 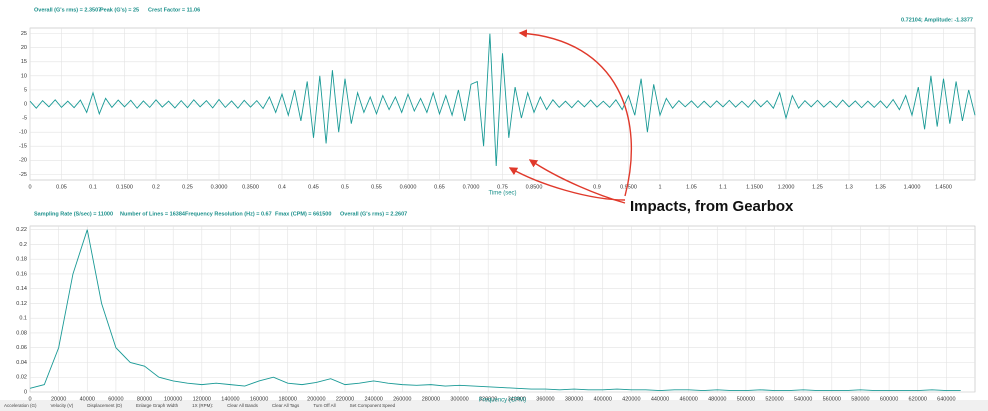 I want to click on x-tick-label: 540000, so click(x=803, y=399).